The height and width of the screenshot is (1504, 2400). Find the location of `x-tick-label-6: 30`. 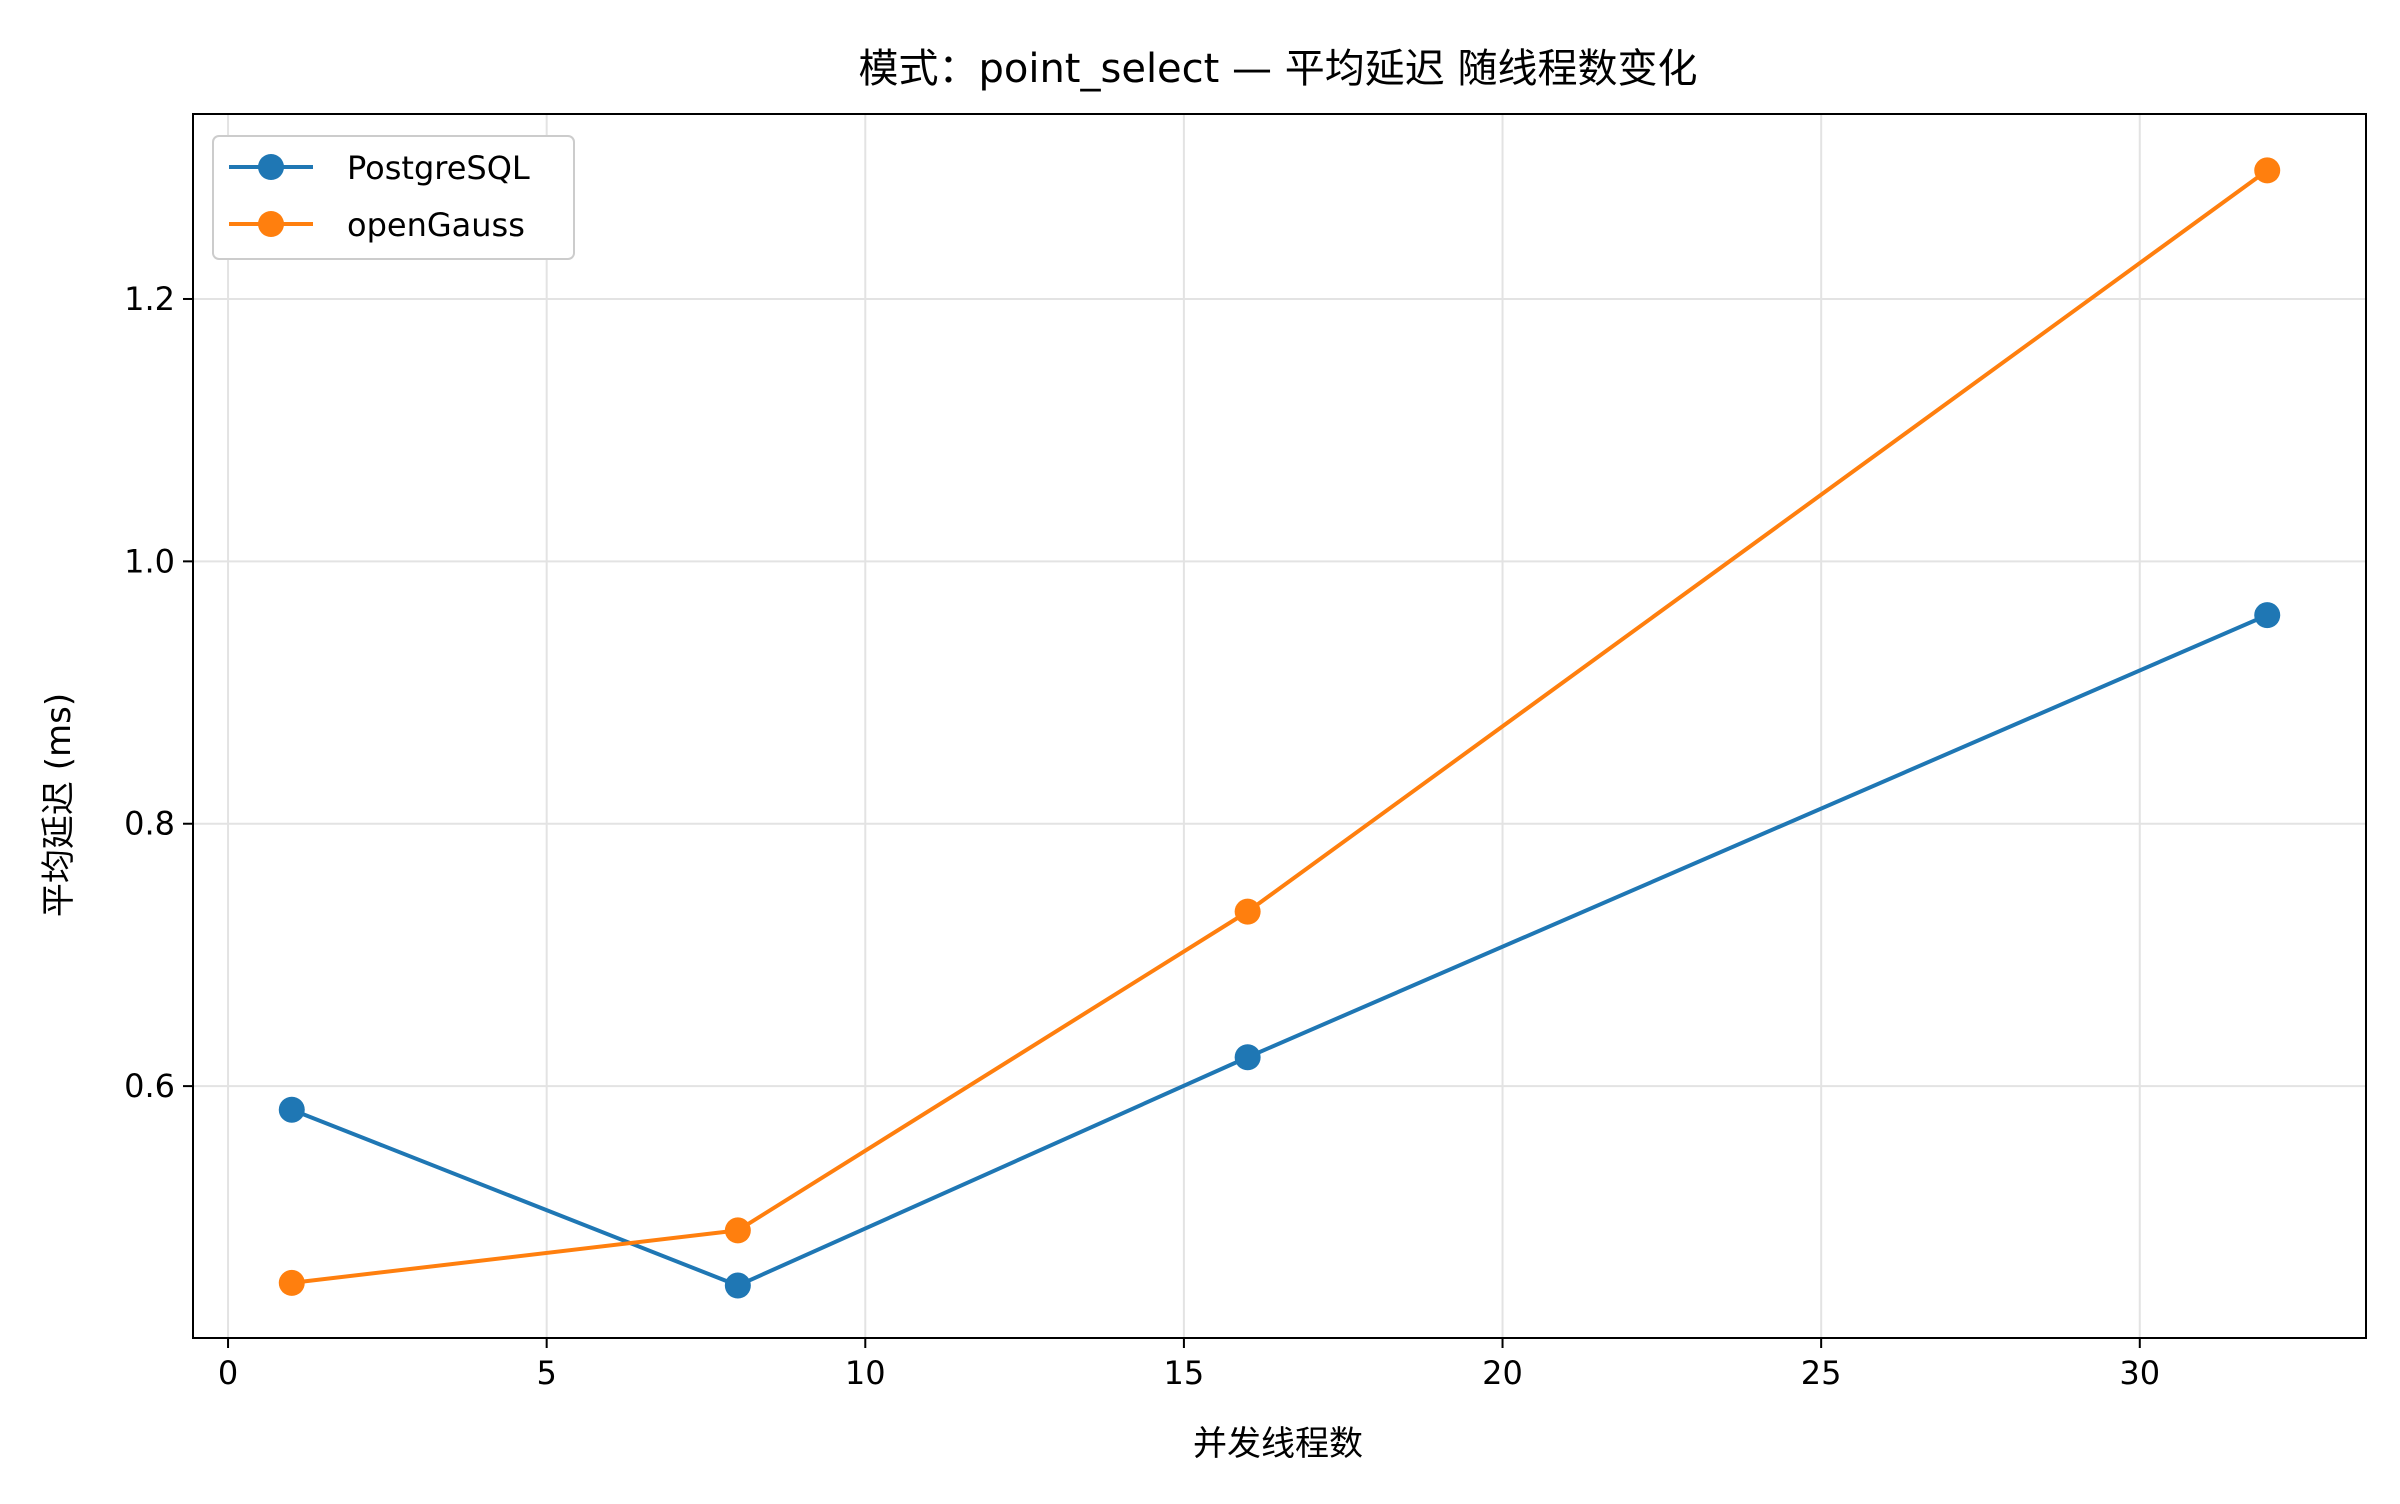

x-tick-label-6: 30 is located at coordinates (2139, 1373).